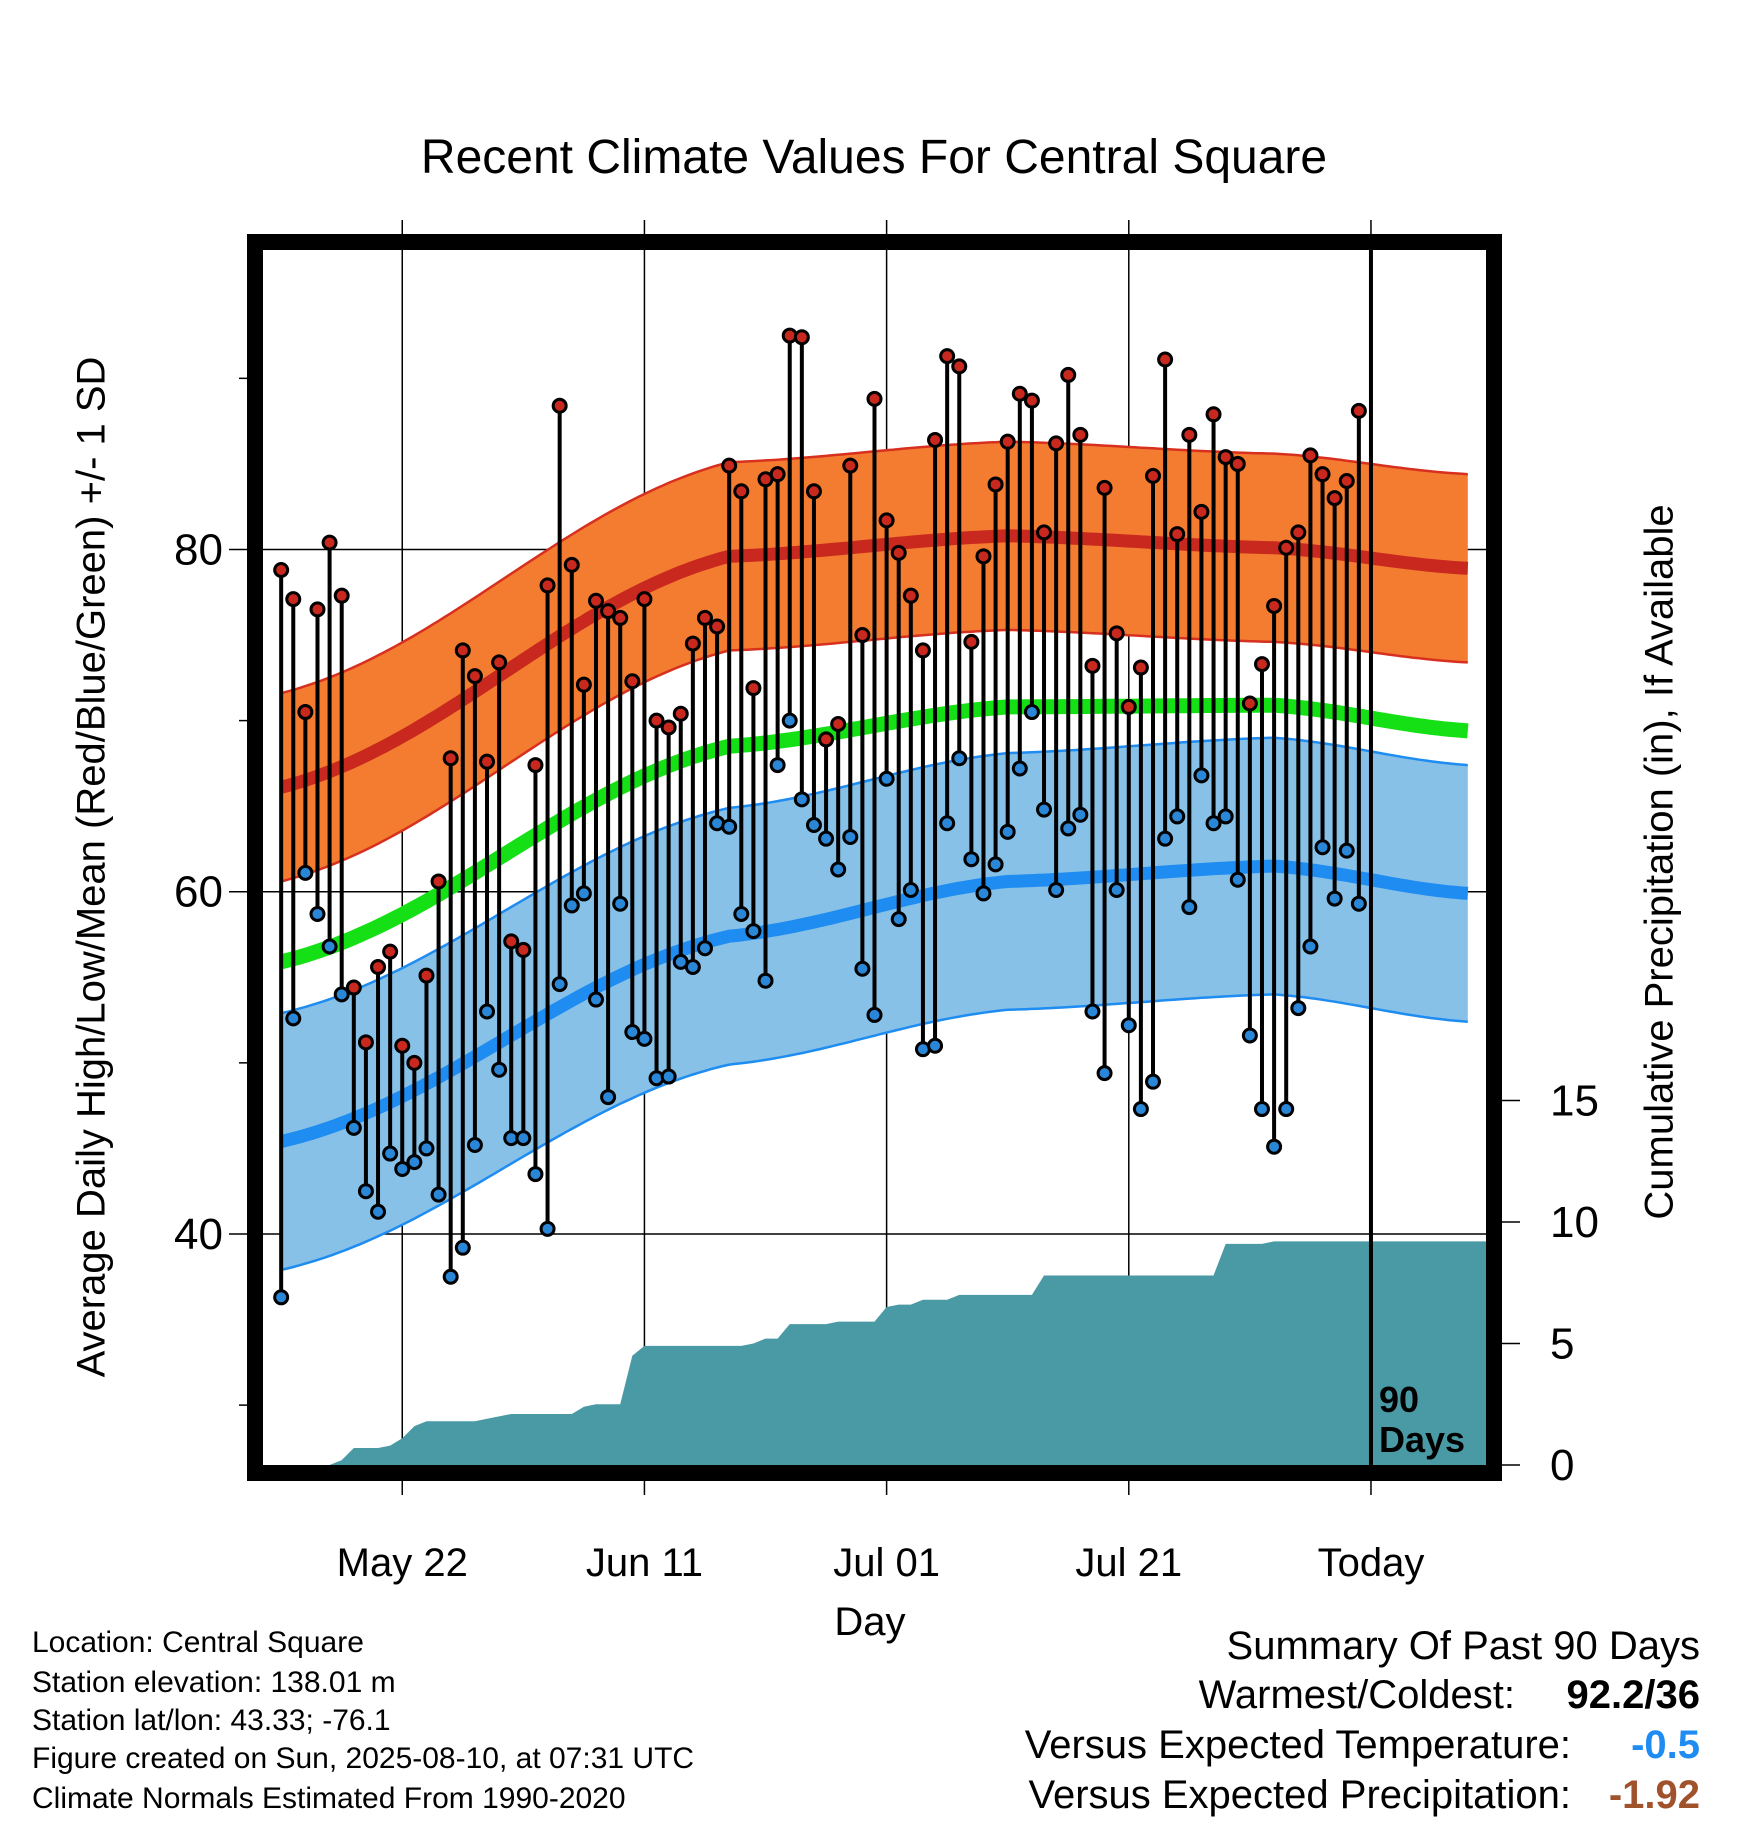 The width and height of the screenshot is (1748, 1828). Describe the element at coordinates (198, 1642) in the screenshot. I see `info-location: Location: Central Square` at that location.